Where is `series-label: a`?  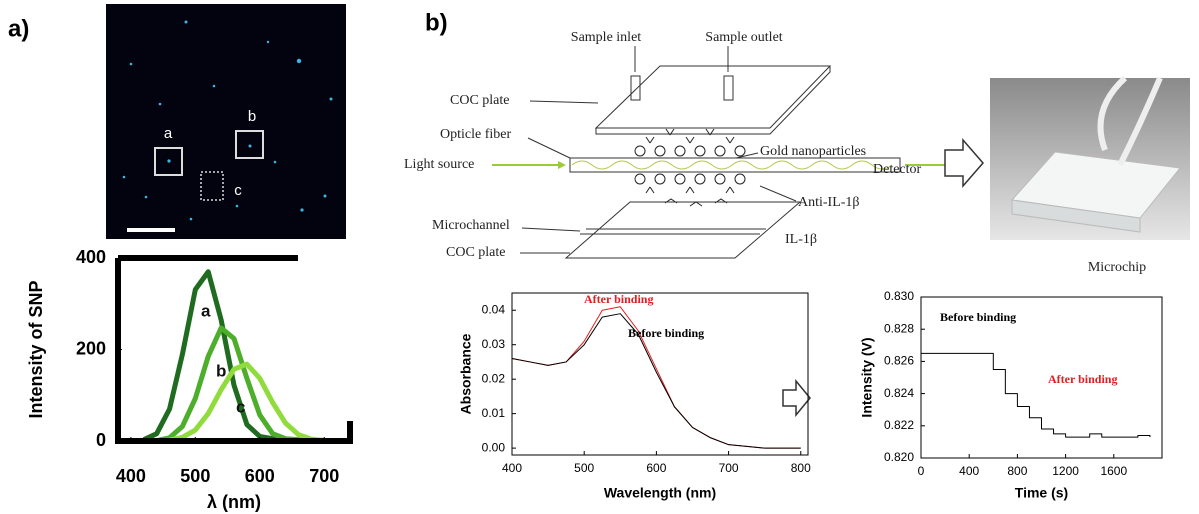 series-label: a is located at coordinates (206, 310).